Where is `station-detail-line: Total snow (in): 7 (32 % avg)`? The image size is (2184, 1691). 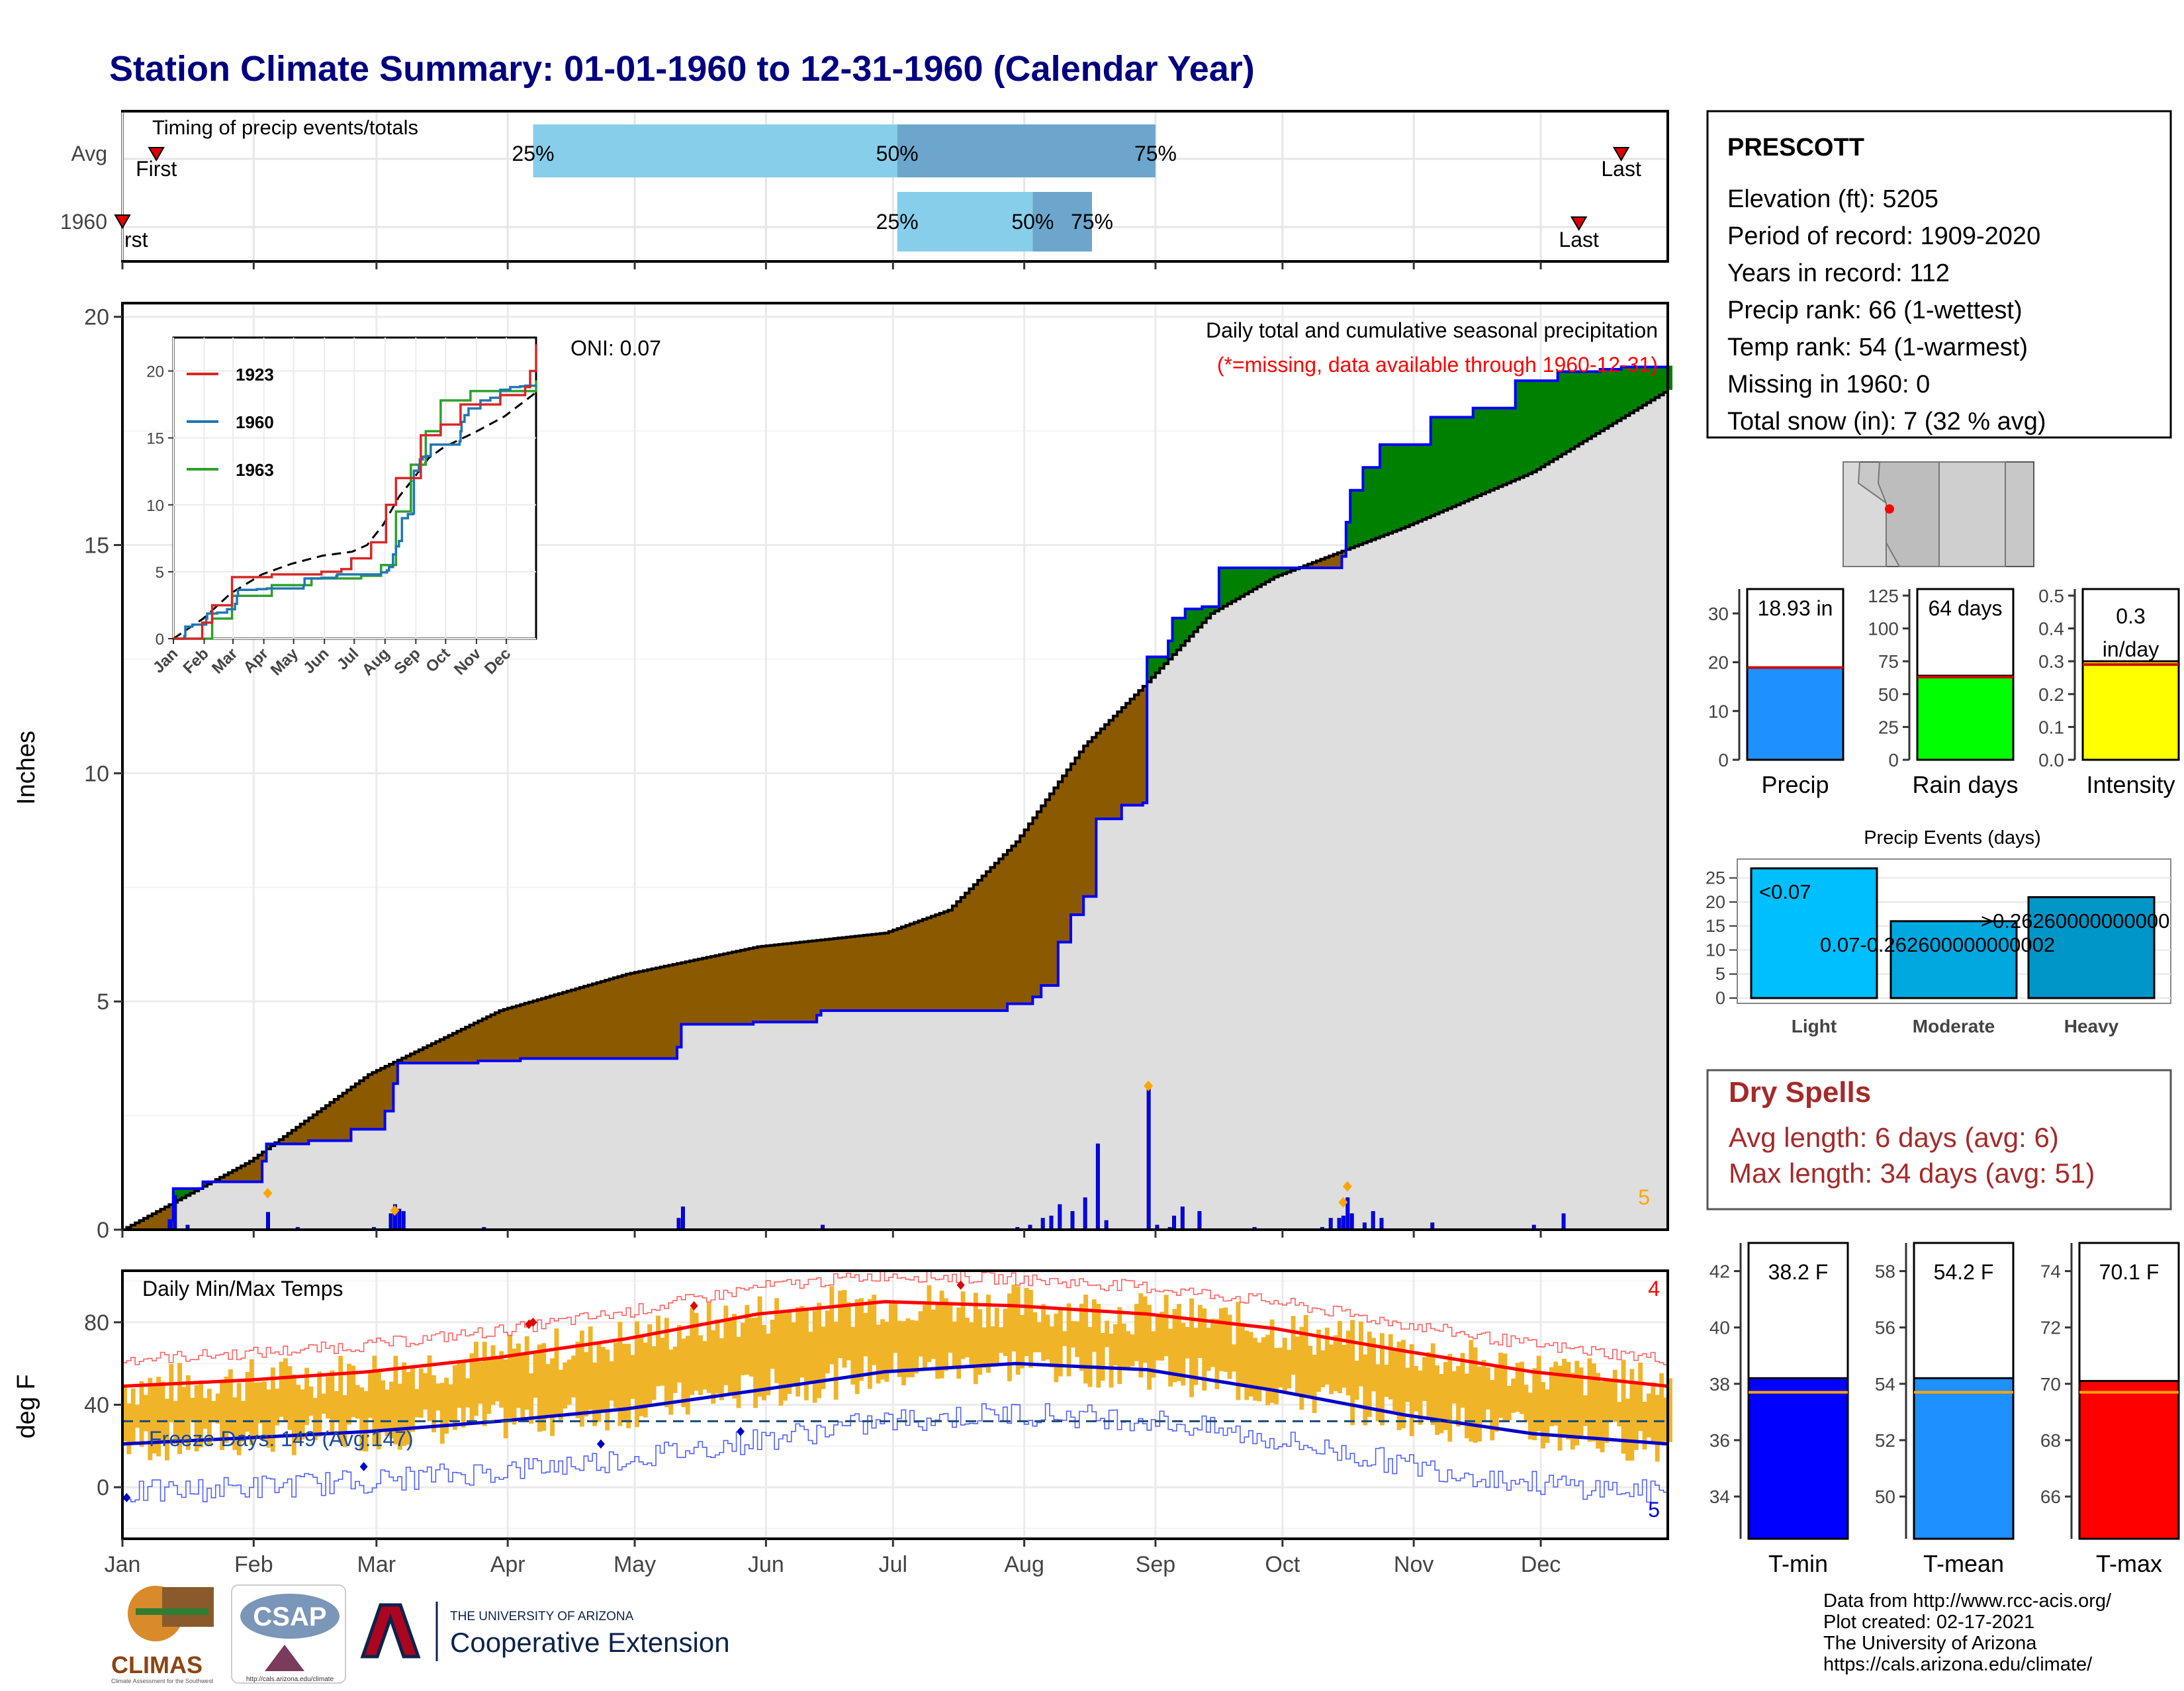 station-detail-line: Total snow (in): 7 (32 % avg) is located at coordinates (1886, 421).